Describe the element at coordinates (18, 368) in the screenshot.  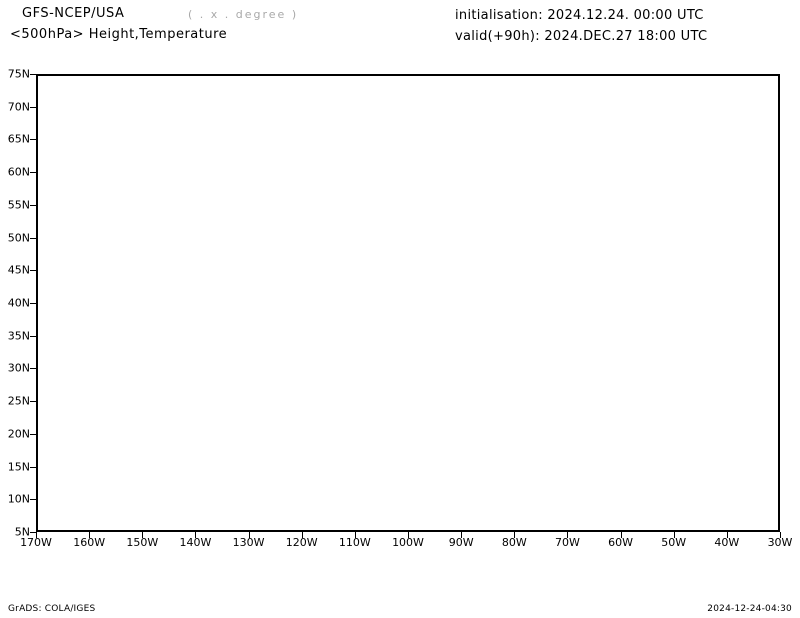
I see `y-axis-label: 30N` at that location.